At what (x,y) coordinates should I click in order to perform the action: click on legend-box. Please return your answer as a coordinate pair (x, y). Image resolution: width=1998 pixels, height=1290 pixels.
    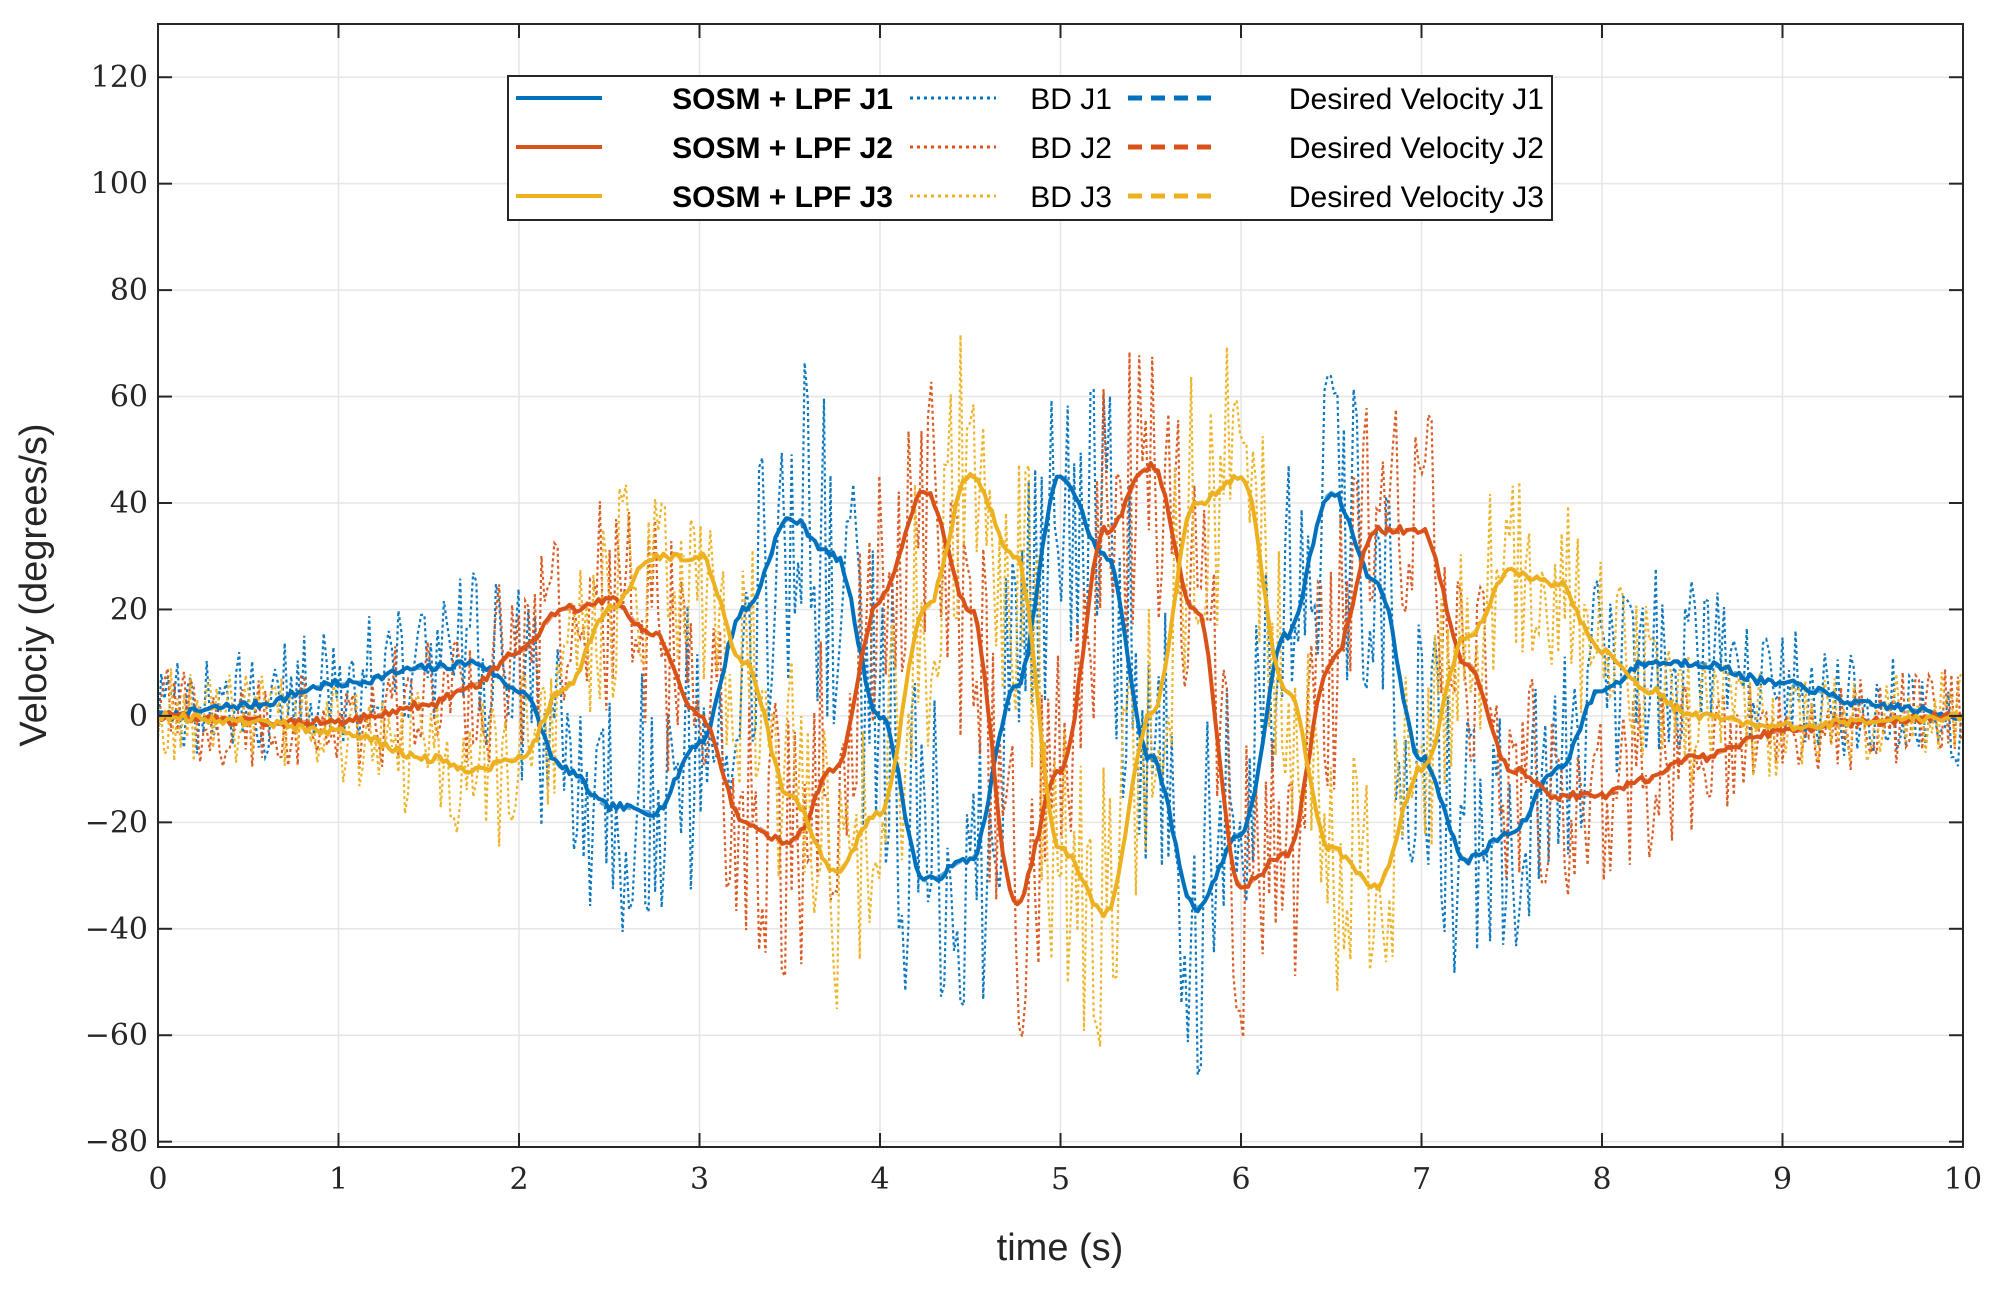
    Looking at the image, I should click on (1030, 148).